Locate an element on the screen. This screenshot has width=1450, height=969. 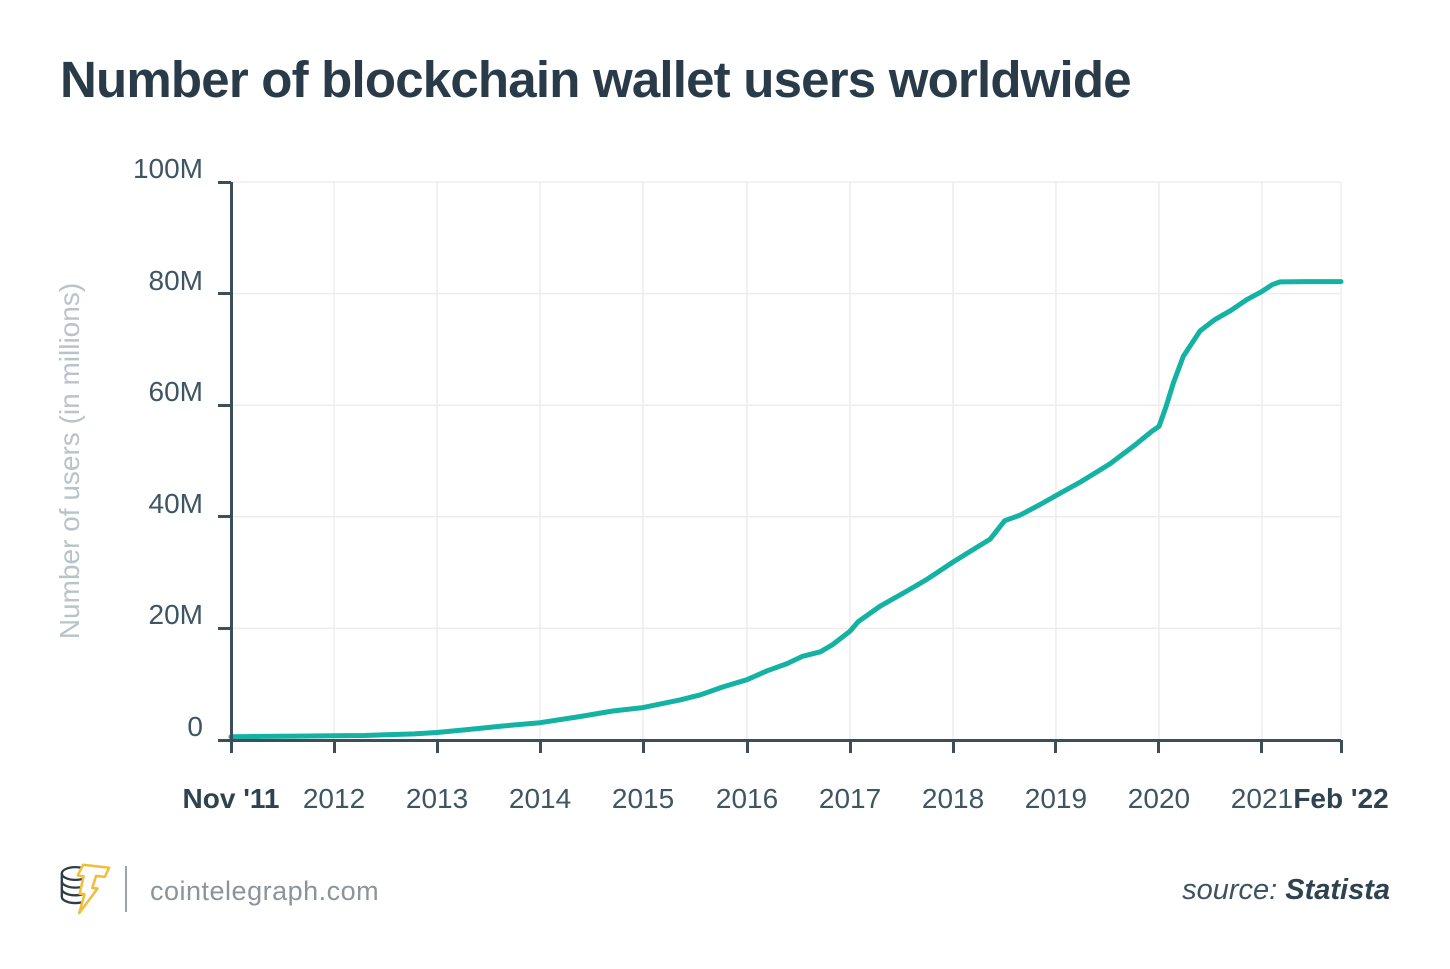
y-tick-label: 20M is located at coordinates (175, 615).